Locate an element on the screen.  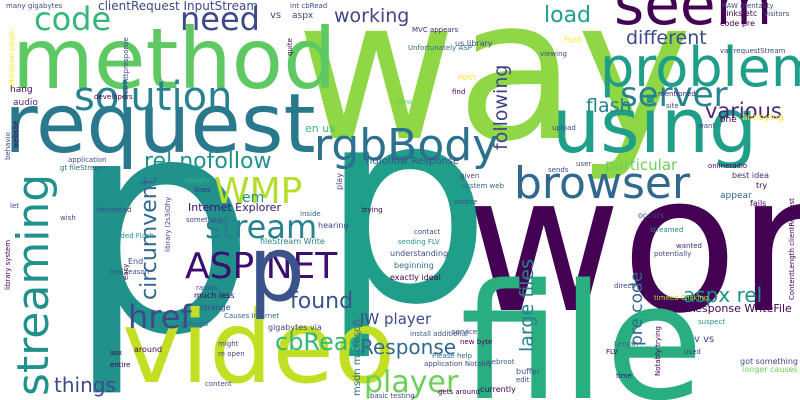
word: Causes Internet is located at coordinates (251, 316).